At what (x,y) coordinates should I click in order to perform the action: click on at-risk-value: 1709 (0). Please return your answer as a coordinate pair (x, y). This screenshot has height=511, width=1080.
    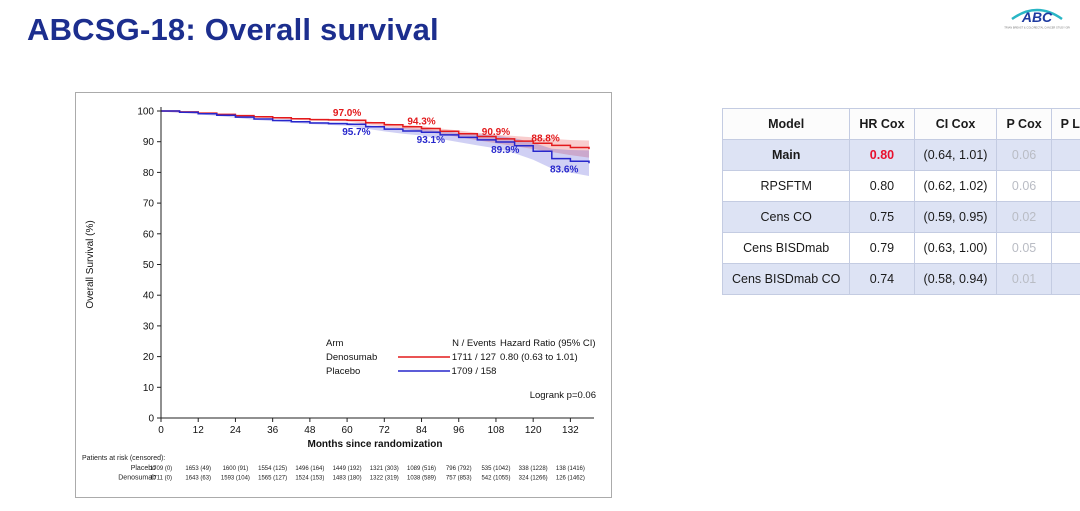
    Looking at the image, I should click on (161, 469).